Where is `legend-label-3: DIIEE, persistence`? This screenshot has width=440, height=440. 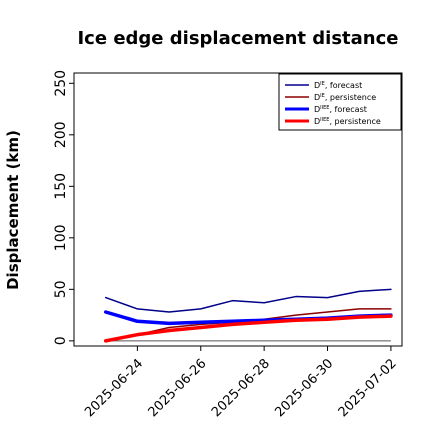
legend-label-3: DIIEE, persistence is located at coordinates (347, 121).